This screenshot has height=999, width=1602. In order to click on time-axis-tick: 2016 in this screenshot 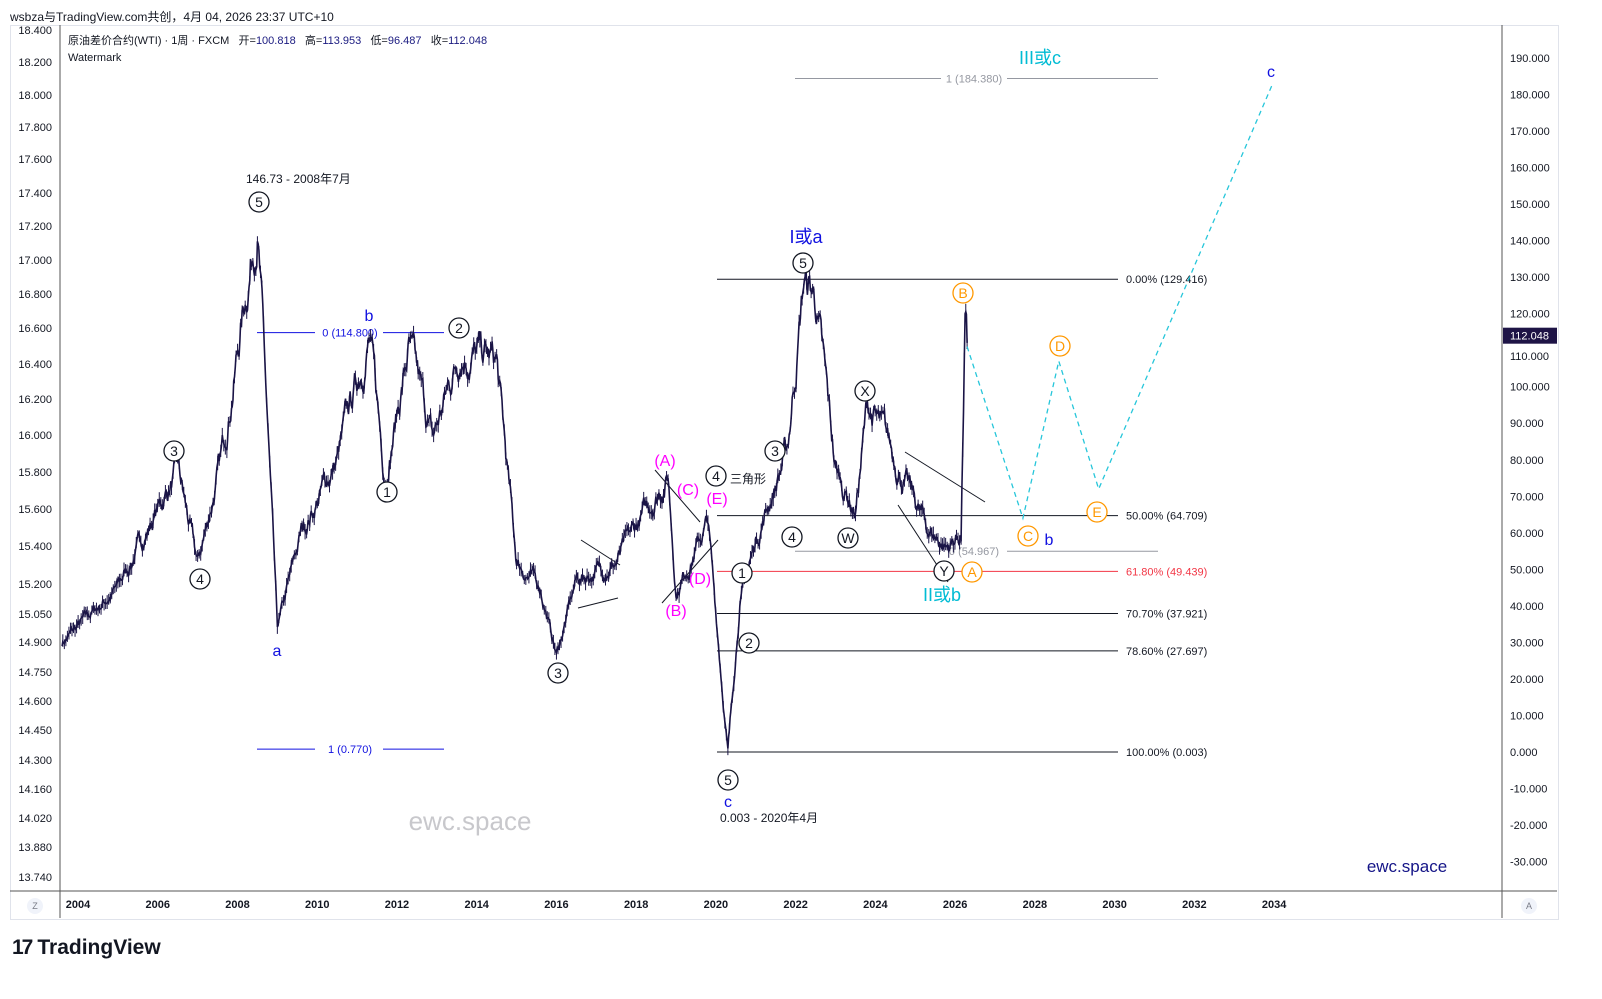, I will do `click(556, 905)`.